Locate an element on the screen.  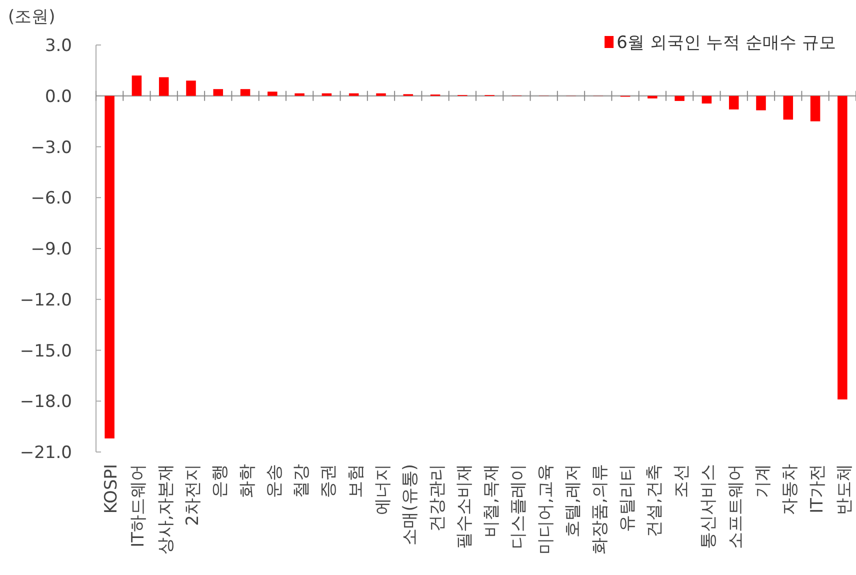
x-tick-label: 통신서비스 is located at coordinates (708, 506).